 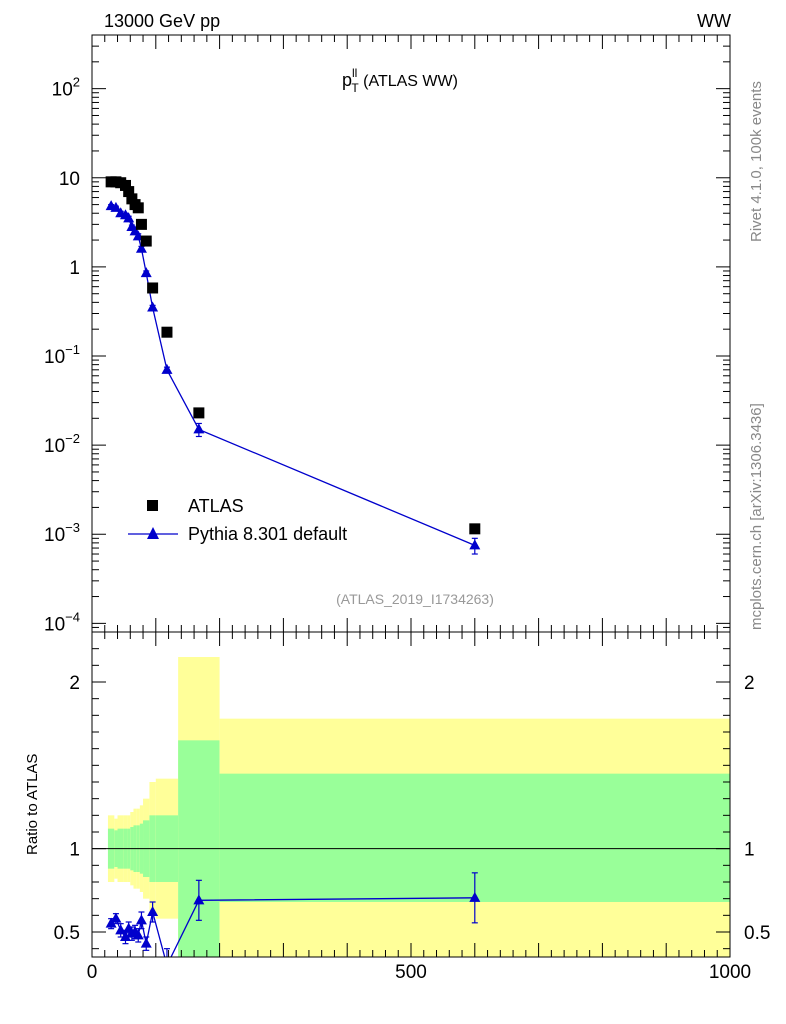 I want to click on x-tick-label: 500, so click(x=411, y=972).